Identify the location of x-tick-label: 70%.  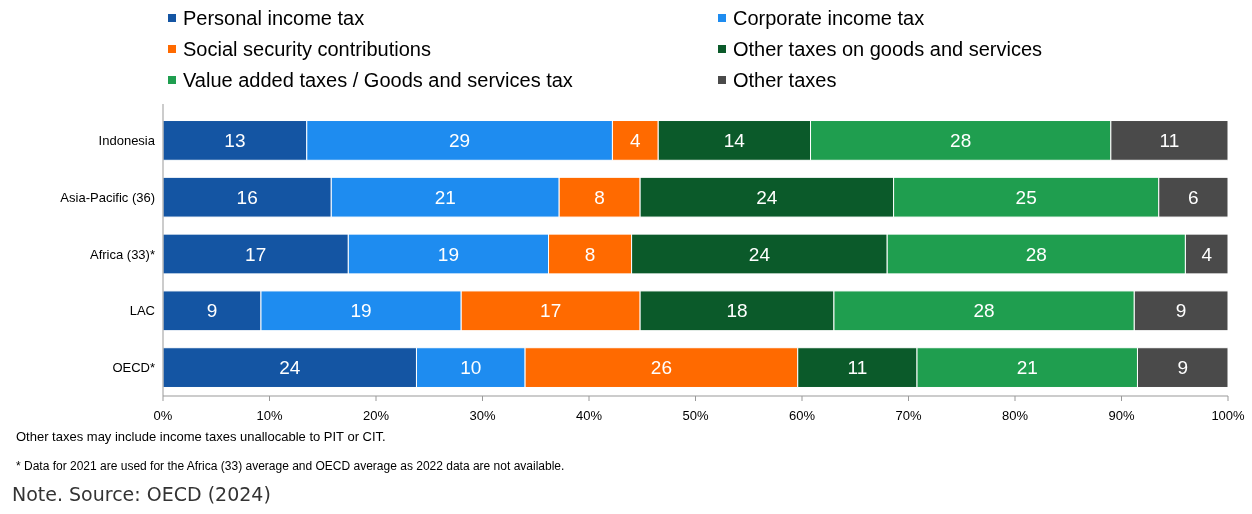
(908, 415).